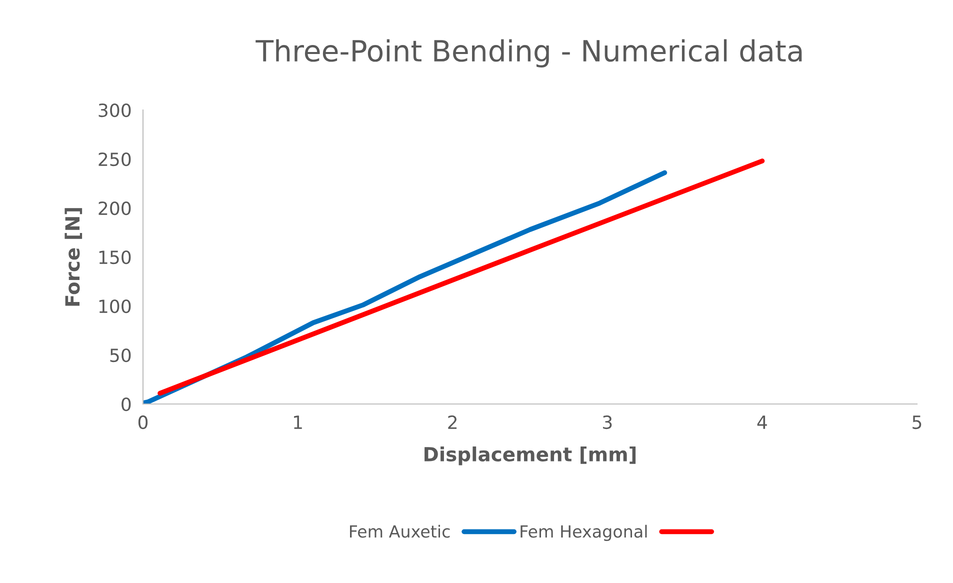 The width and height of the screenshot is (953, 583). I want to click on y-tick-label: 250, so click(114, 159).